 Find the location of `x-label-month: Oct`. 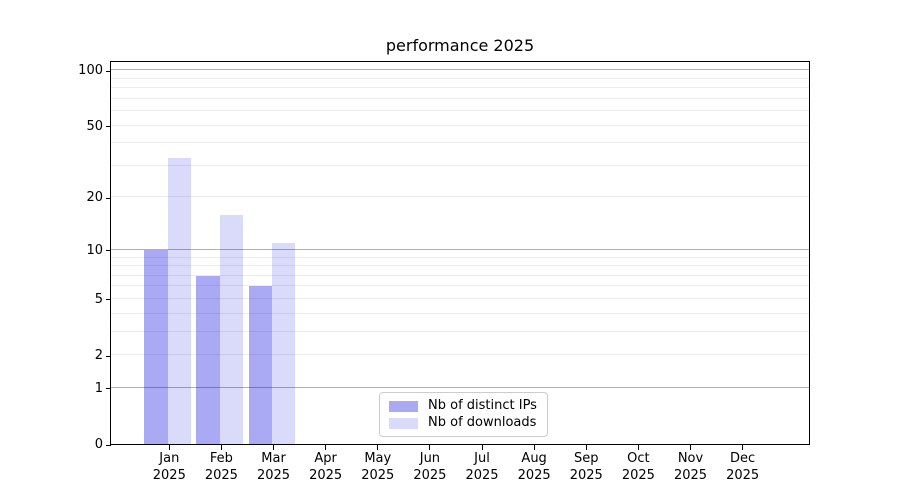

x-label-month: Oct is located at coordinates (638, 458).